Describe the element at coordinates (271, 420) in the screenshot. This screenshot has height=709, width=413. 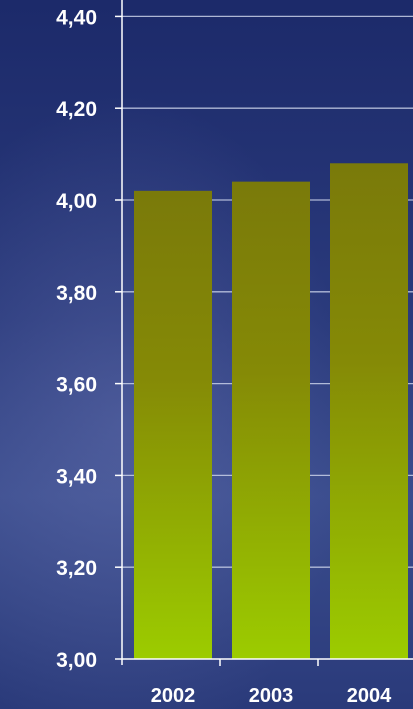
I see `bar-2003` at that location.